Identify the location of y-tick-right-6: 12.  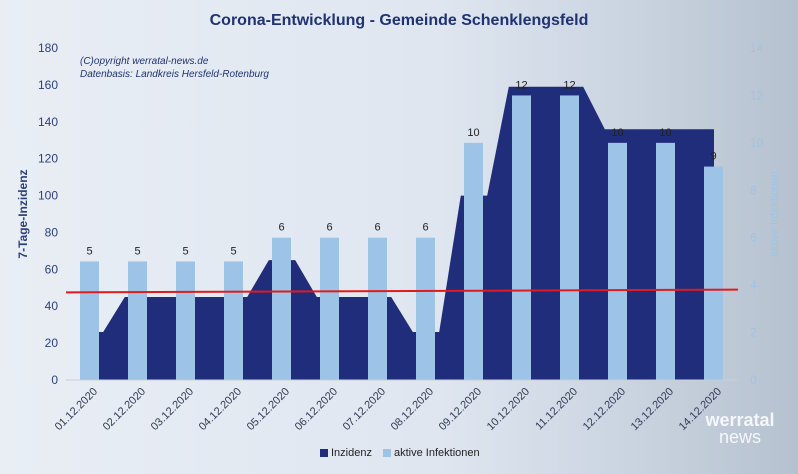
(757, 95).